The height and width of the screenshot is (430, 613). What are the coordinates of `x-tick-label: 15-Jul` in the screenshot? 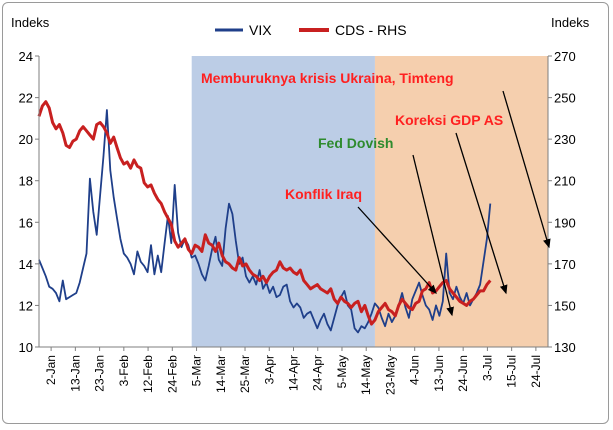 It's located at (512, 371).